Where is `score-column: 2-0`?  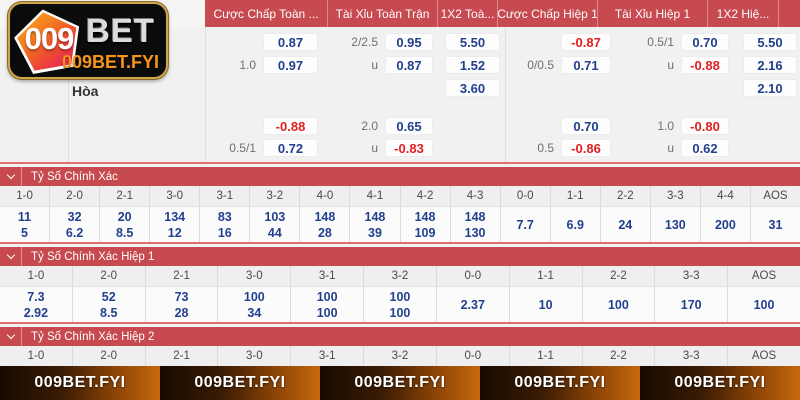 score-column: 2-0 is located at coordinates (109, 356).